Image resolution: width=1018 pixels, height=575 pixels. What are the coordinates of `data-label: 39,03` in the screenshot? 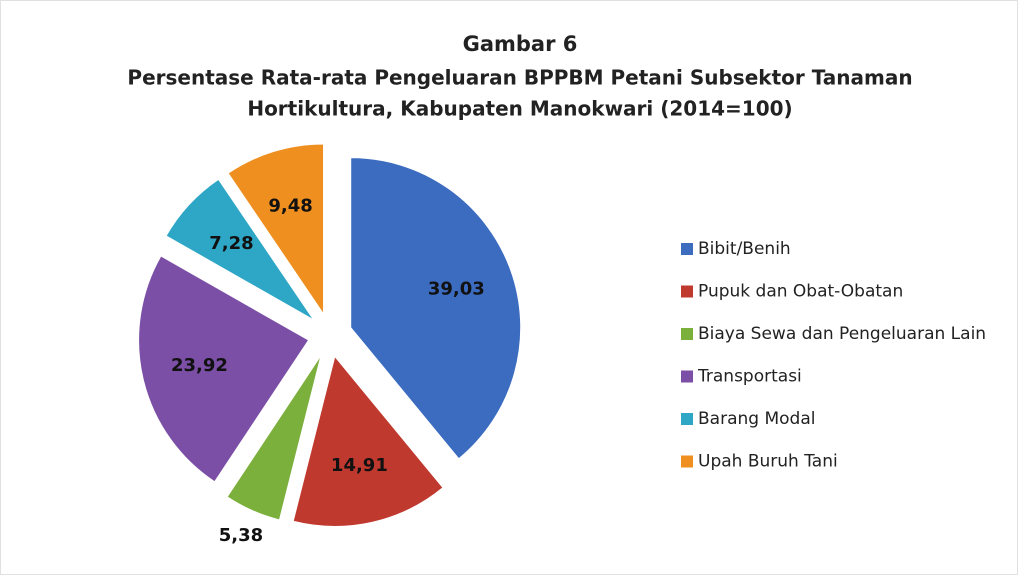 It's located at (456, 289).